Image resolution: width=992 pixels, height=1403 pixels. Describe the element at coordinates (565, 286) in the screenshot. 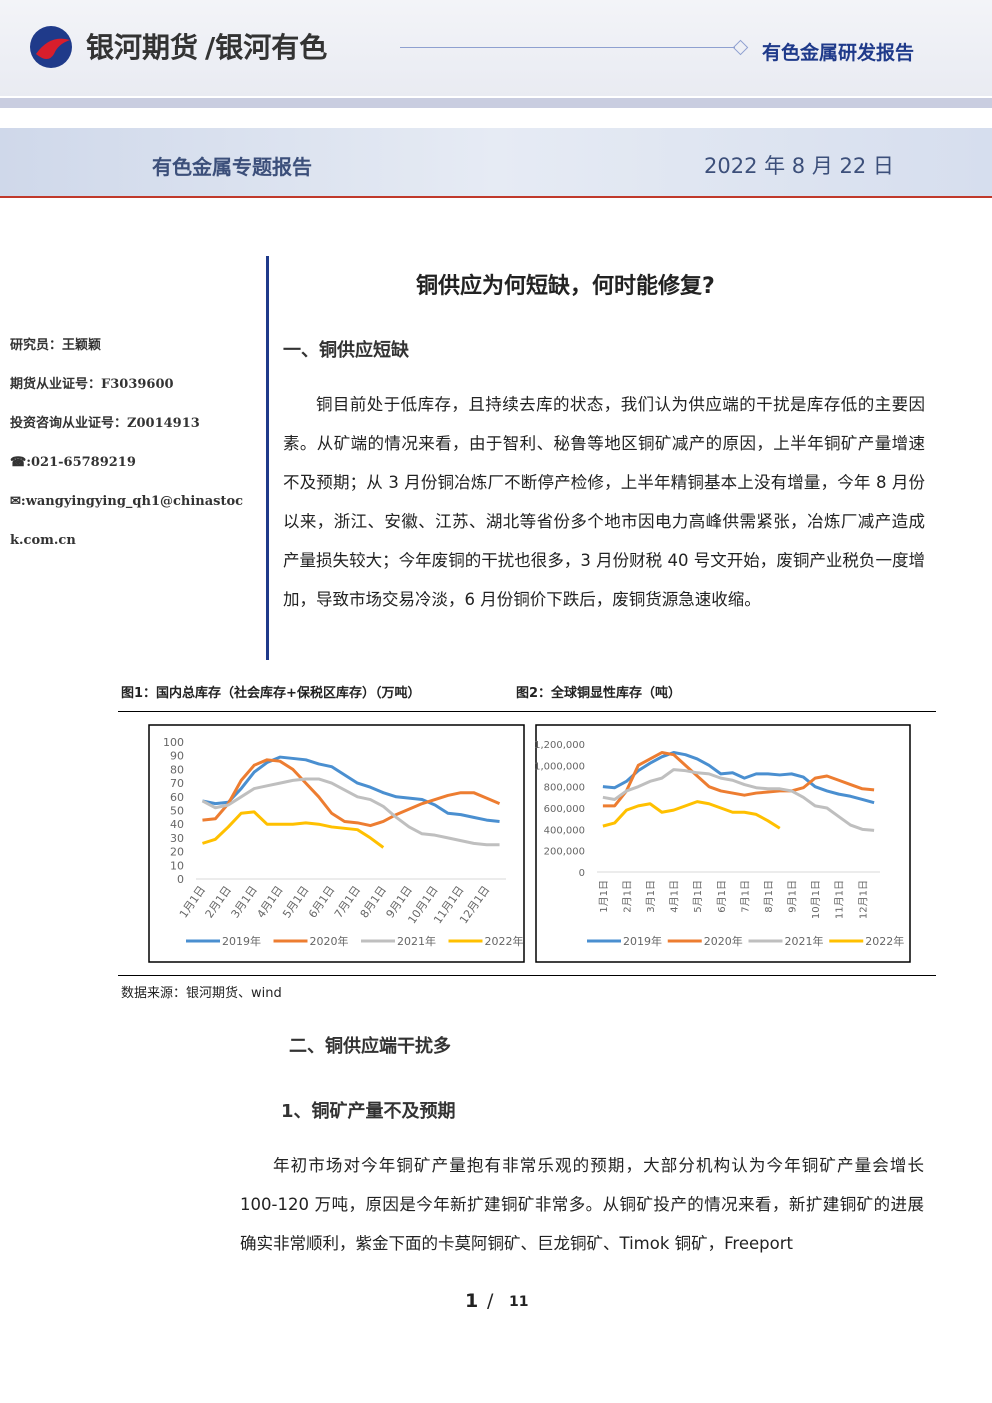

I see `main-title: 铜供应为何短缺，何时能修复?` at that location.